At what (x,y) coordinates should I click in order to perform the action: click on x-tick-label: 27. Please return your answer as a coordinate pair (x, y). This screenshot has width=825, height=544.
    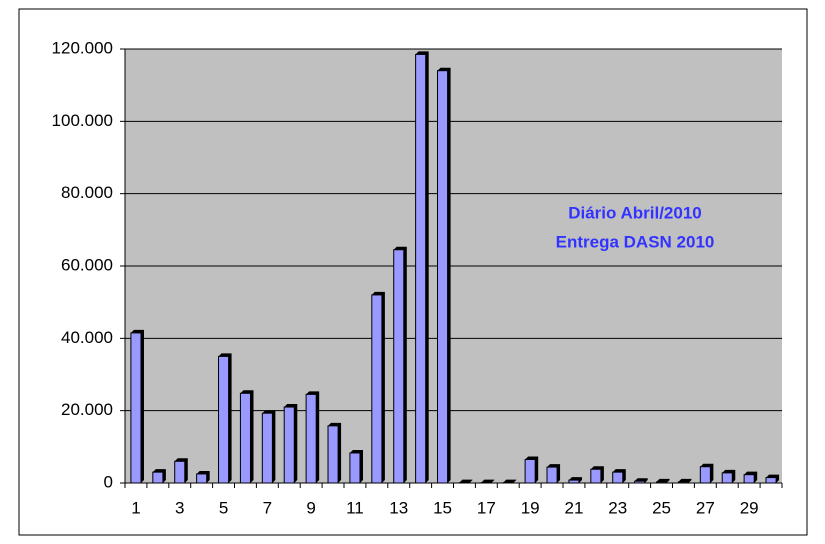
    Looking at the image, I should click on (705, 507).